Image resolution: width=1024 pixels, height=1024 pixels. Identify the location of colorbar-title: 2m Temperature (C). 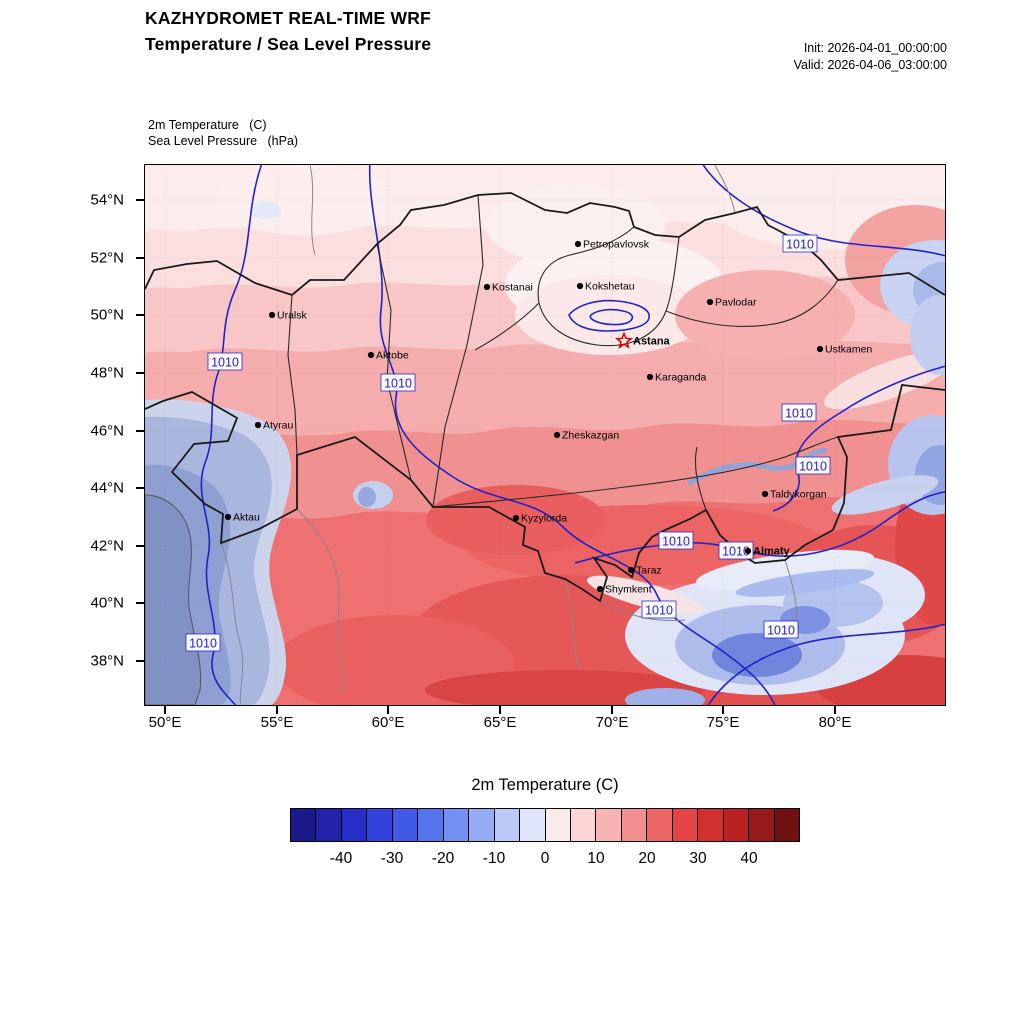
(545, 785).